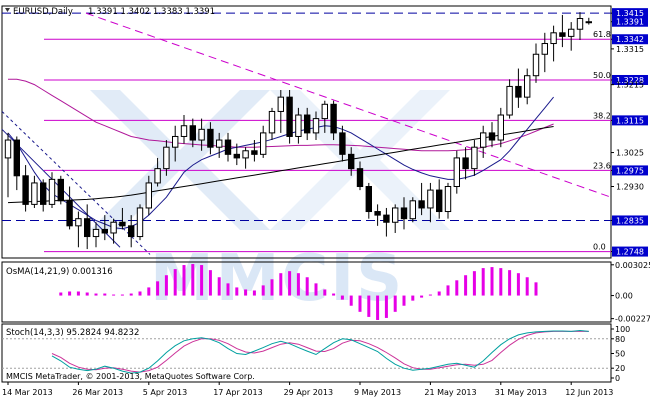  What do you see at coordinates (630, 153) in the screenshot?
I see `price-tick-label: 1.3025` at bounding box center [630, 153].